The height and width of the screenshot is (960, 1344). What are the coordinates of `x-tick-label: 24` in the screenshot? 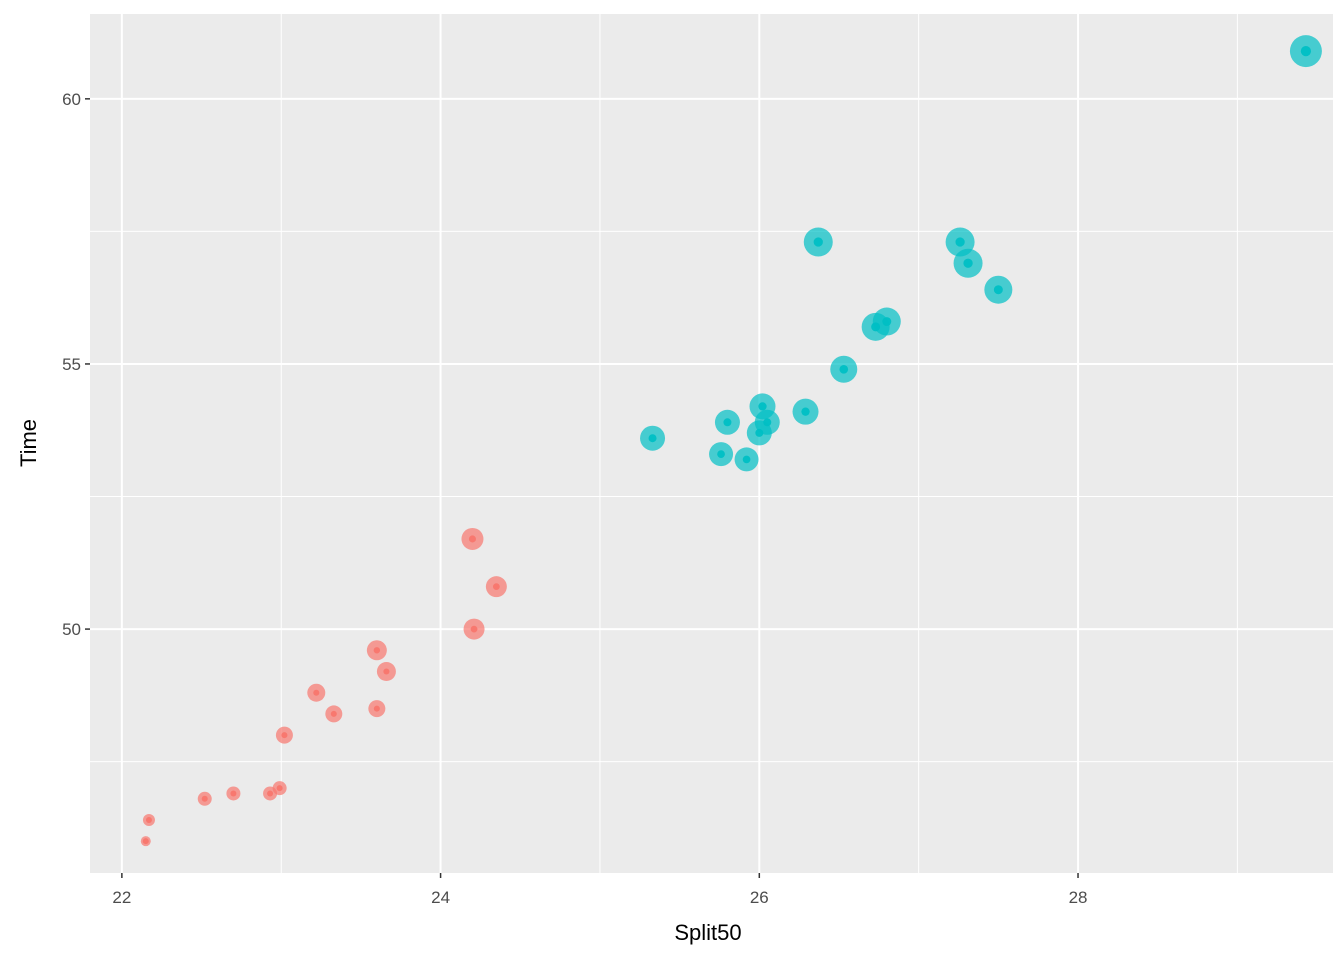 It's located at (440, 897).